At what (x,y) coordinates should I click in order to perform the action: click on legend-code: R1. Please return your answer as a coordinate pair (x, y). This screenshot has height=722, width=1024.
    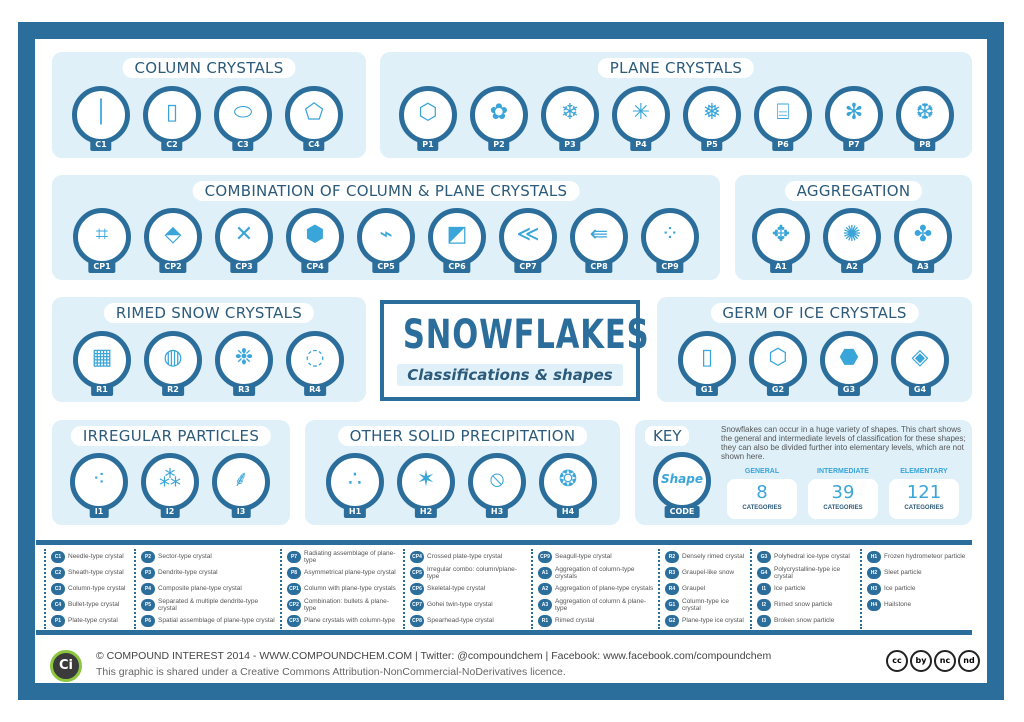
    Looking at the image, I should click on (545, 621).